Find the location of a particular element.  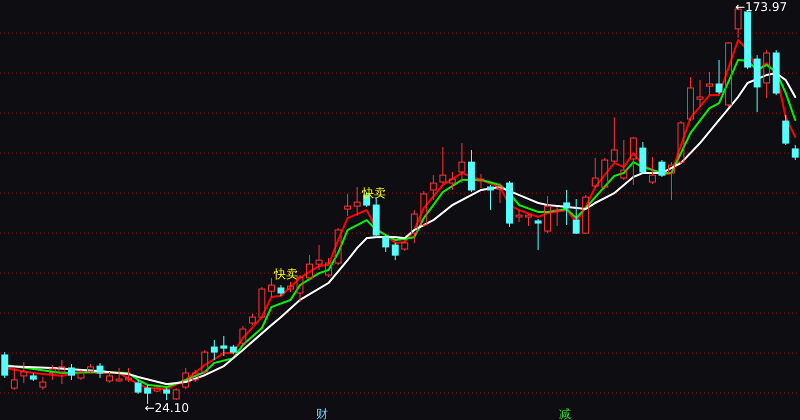

text: 减 is located at coordinates (565, 413).